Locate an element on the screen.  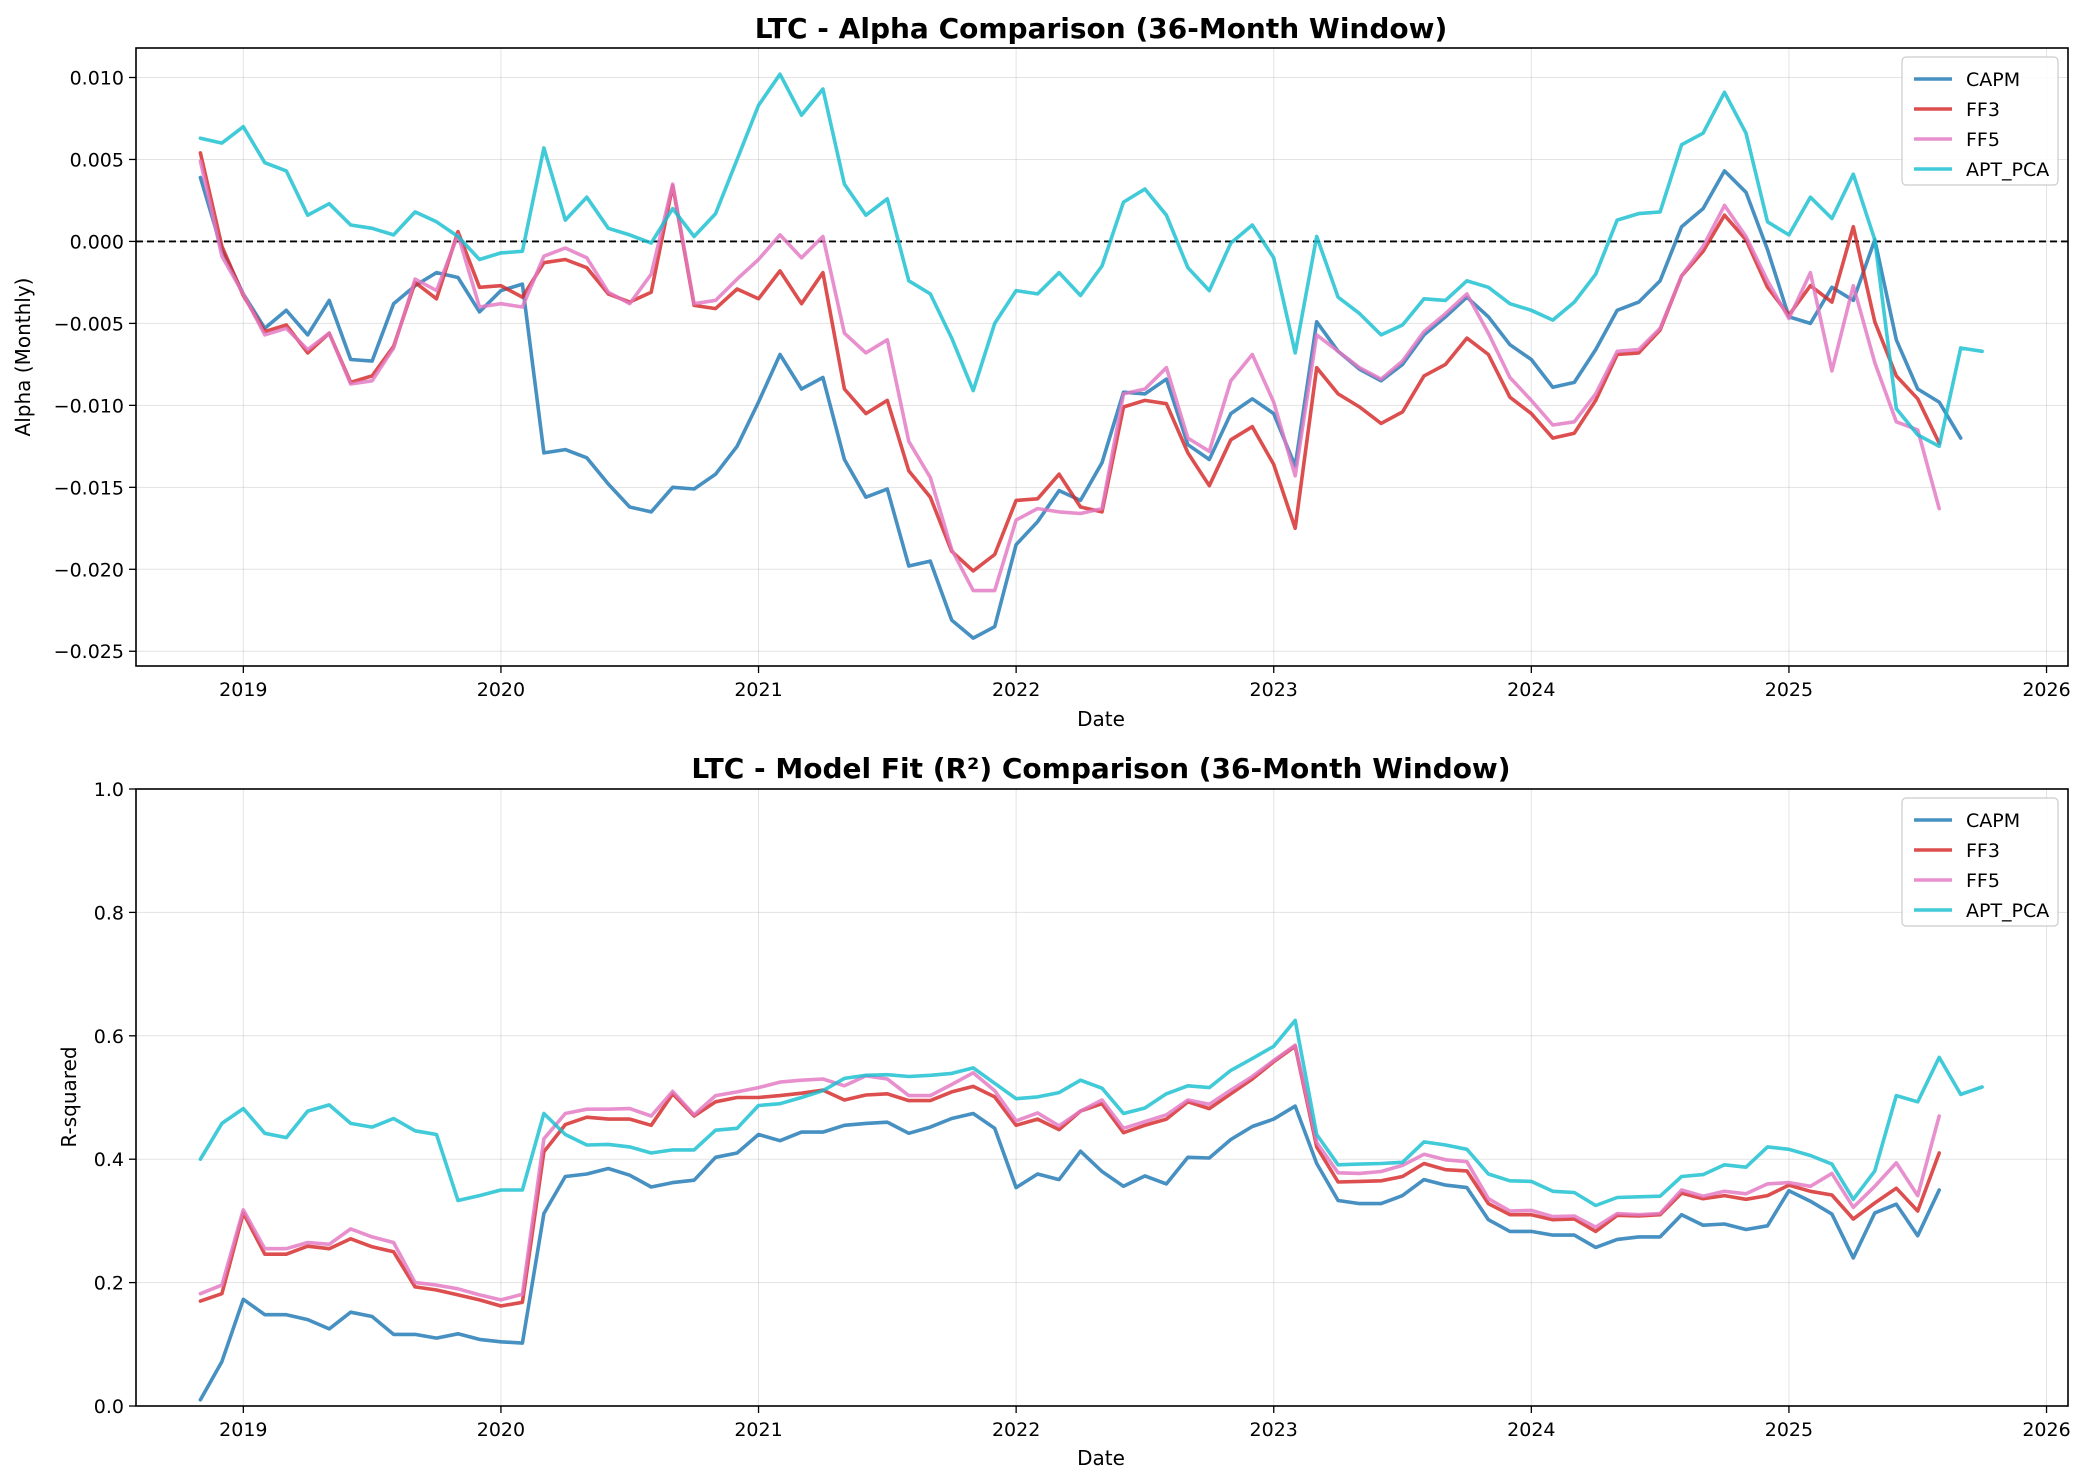
y-tick-label: −0.025 is located at coordinates (89, 652).